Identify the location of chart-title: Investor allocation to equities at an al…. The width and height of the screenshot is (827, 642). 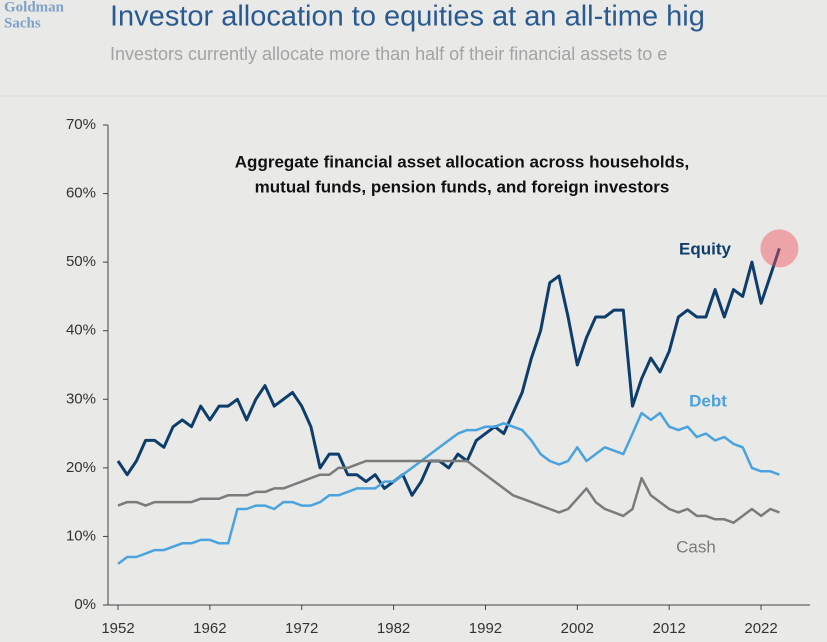
(407, 17).